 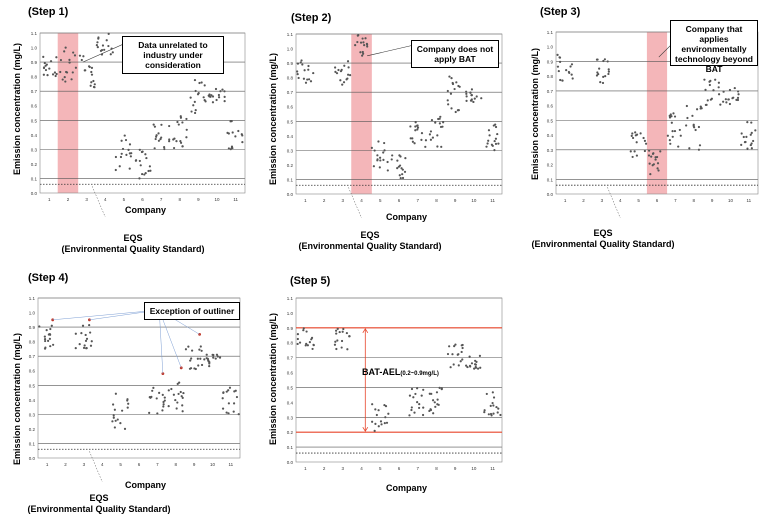 What do you see at coordinates (290, 34) in the screenshot?
I see `y-tick-label: 1.1` at bounding box center [290, 34].